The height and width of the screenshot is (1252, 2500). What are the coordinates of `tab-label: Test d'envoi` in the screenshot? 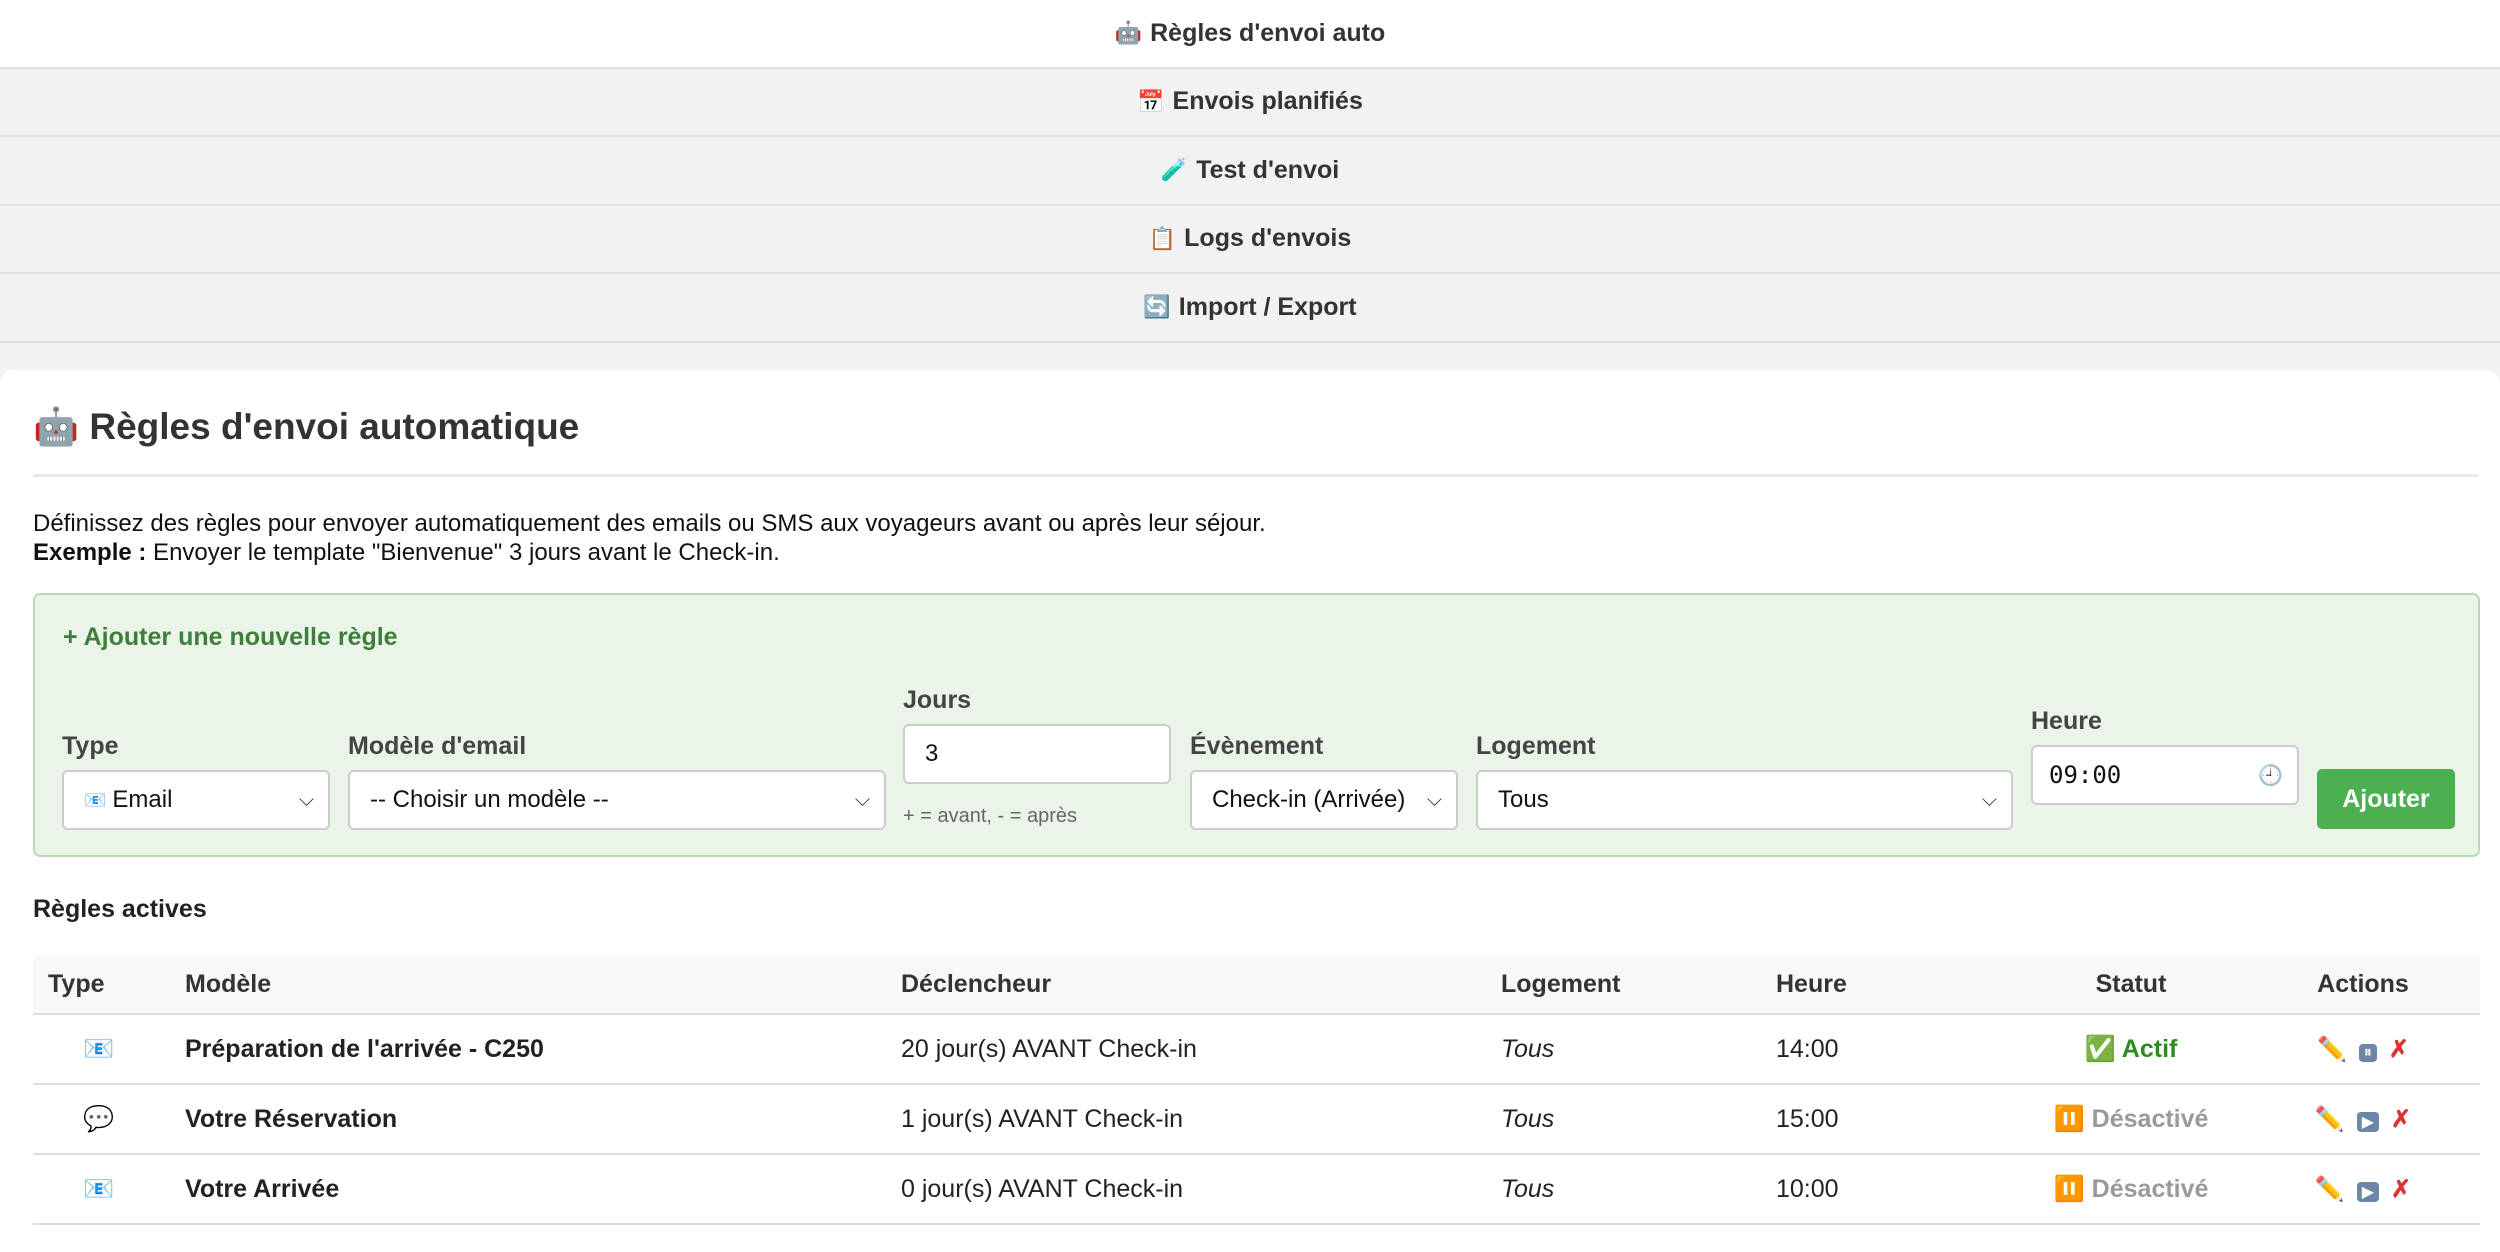 It's located at (1268, 169).